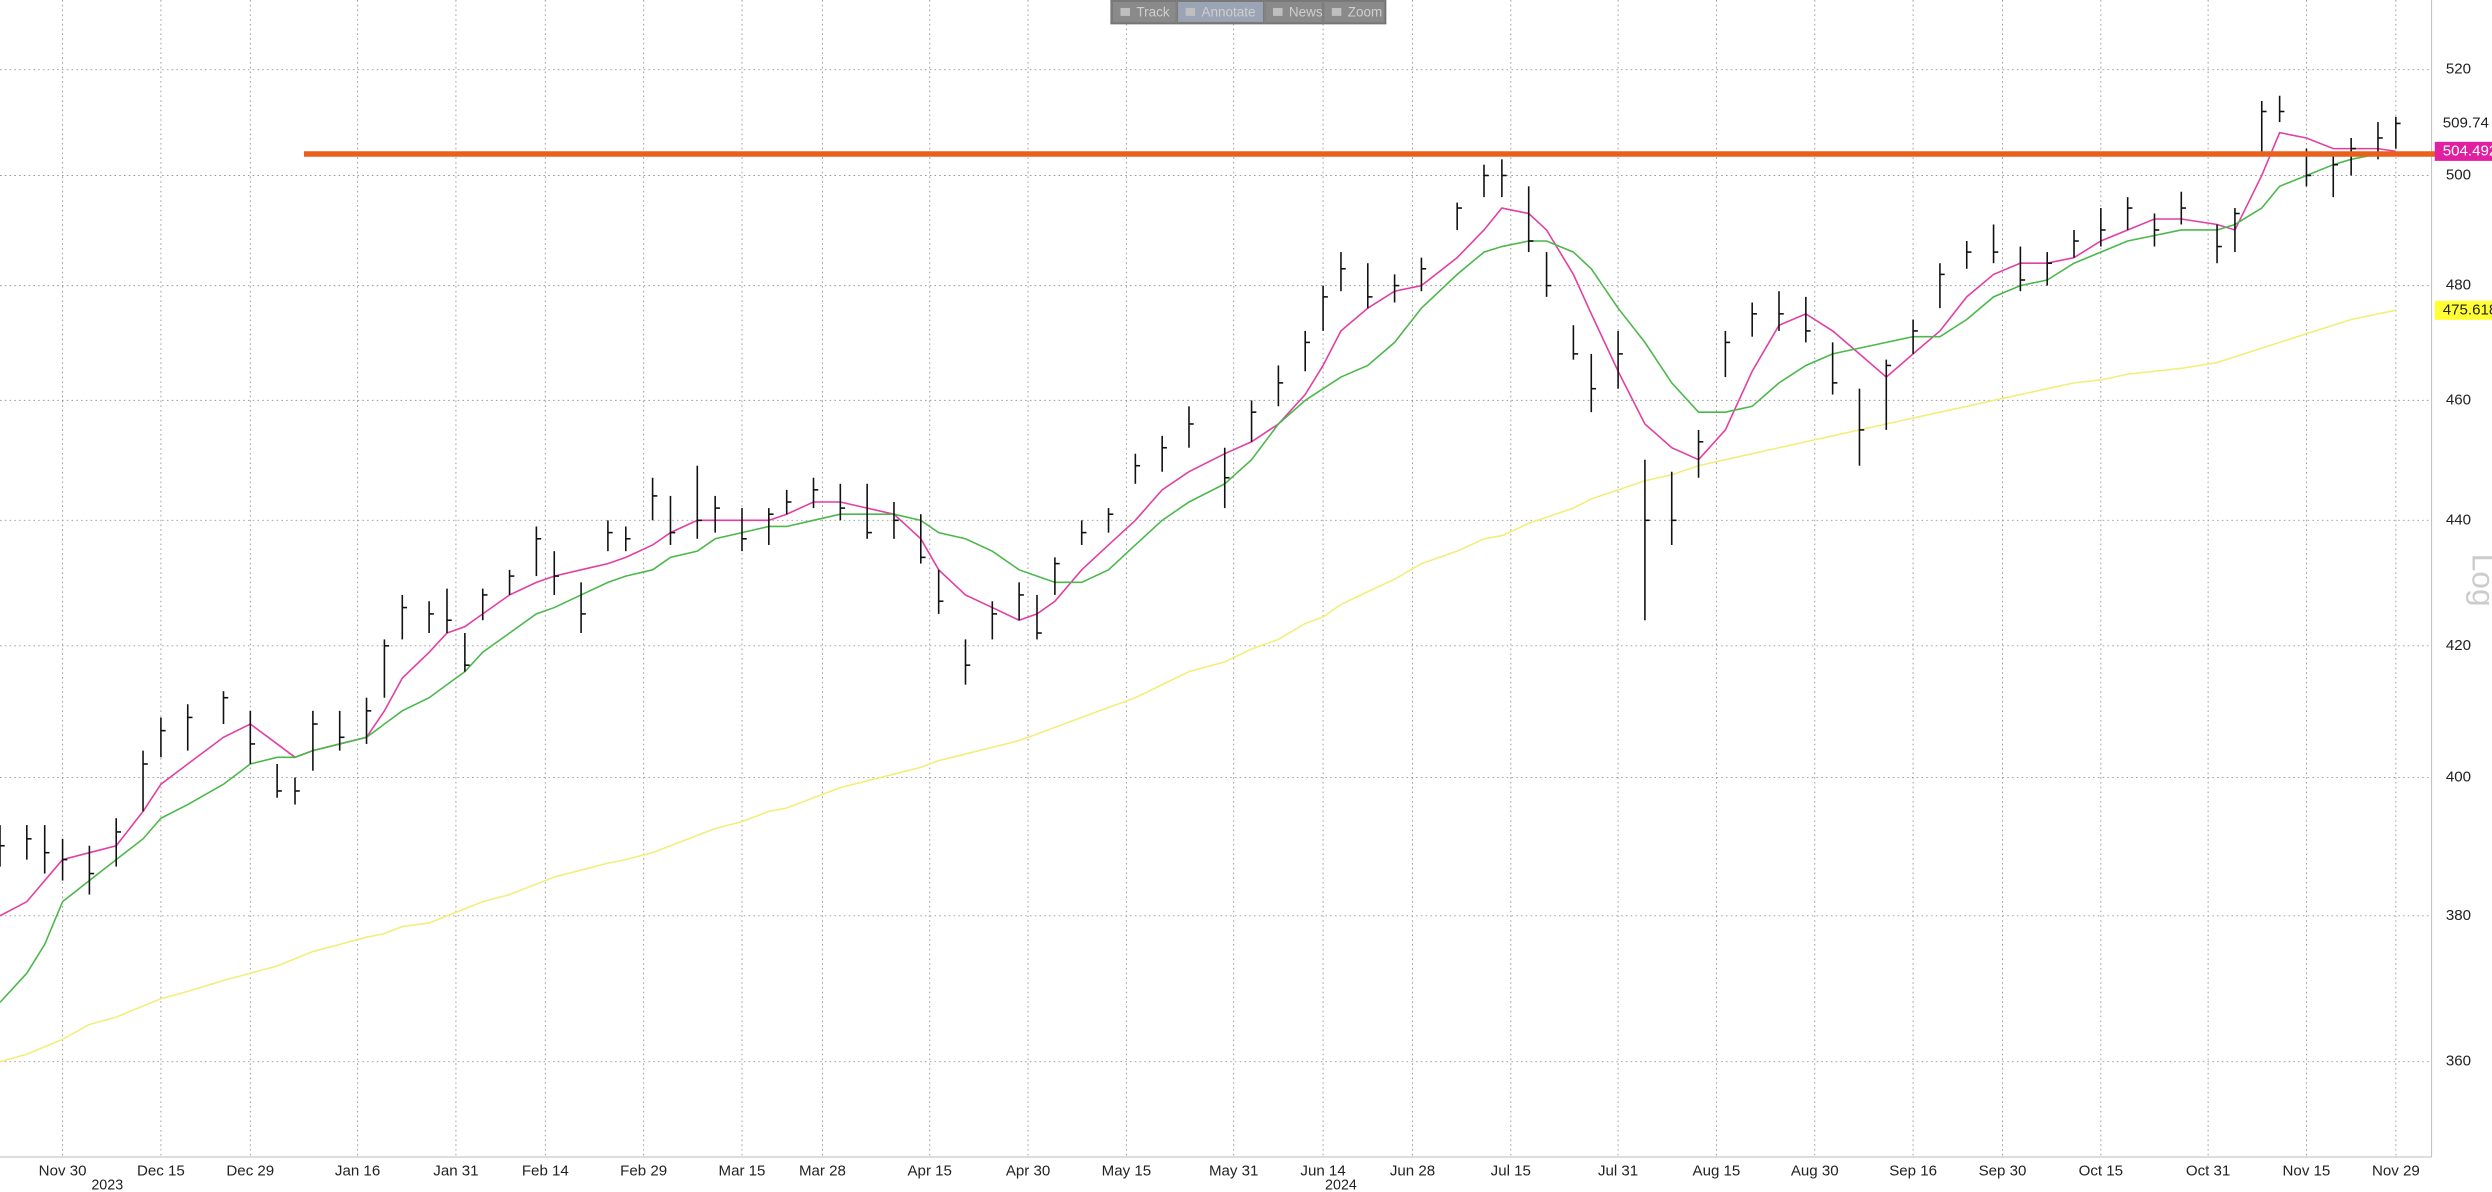  I want to click on x-tick-label: Apr 30, so click(1028, 1170).